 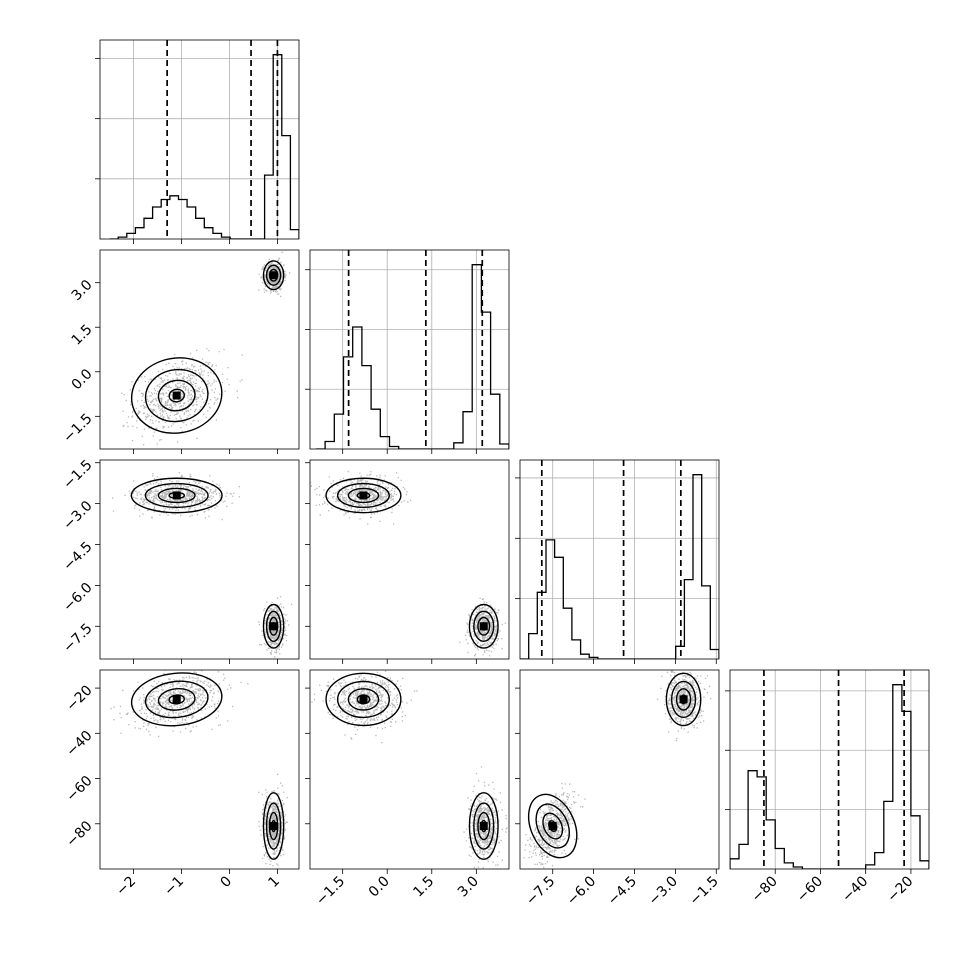 What do you see at coordinates (79, 834) in the screenshot?
I see `ytick-label: −80` at bounding box center [79, 834].